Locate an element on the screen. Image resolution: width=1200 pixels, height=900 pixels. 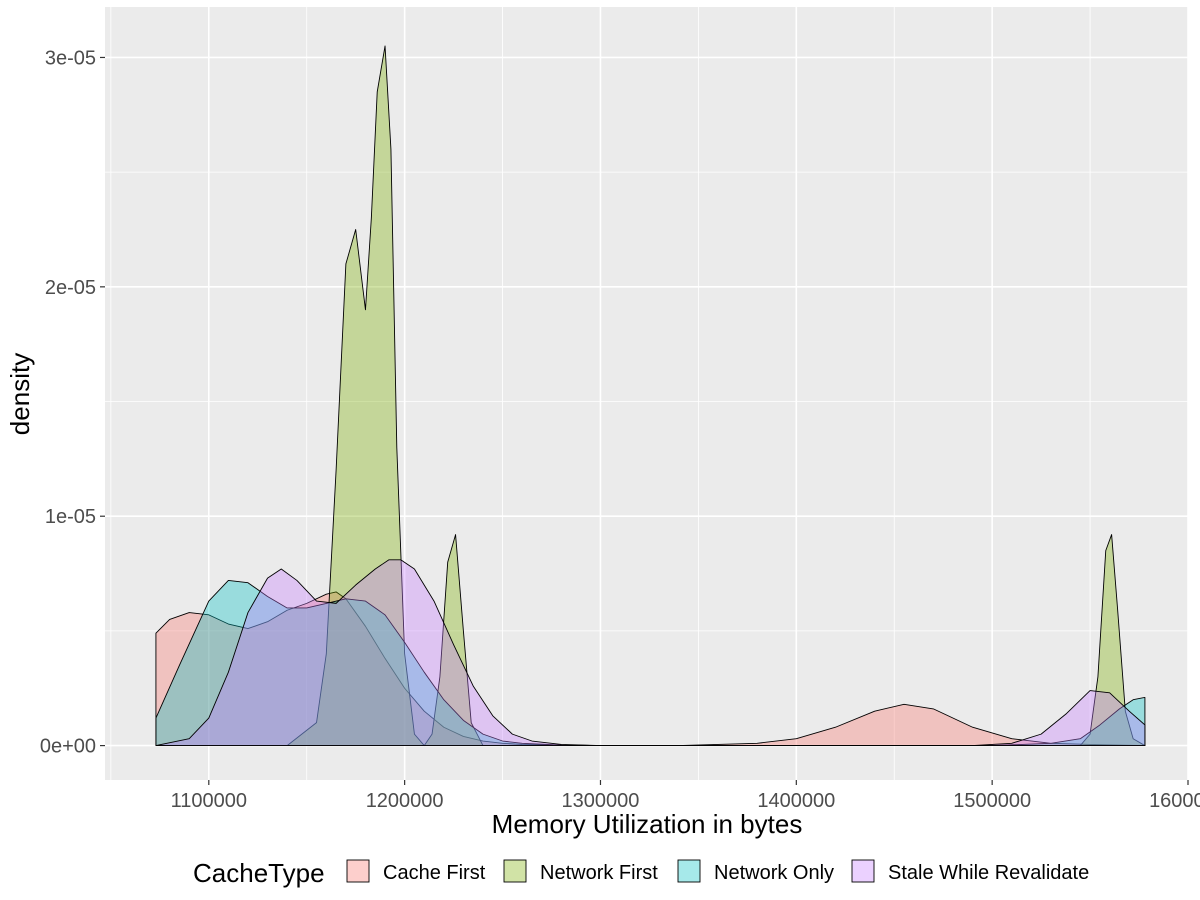
y-tick-label: 0e+00 is located at coordinates (68, 747).